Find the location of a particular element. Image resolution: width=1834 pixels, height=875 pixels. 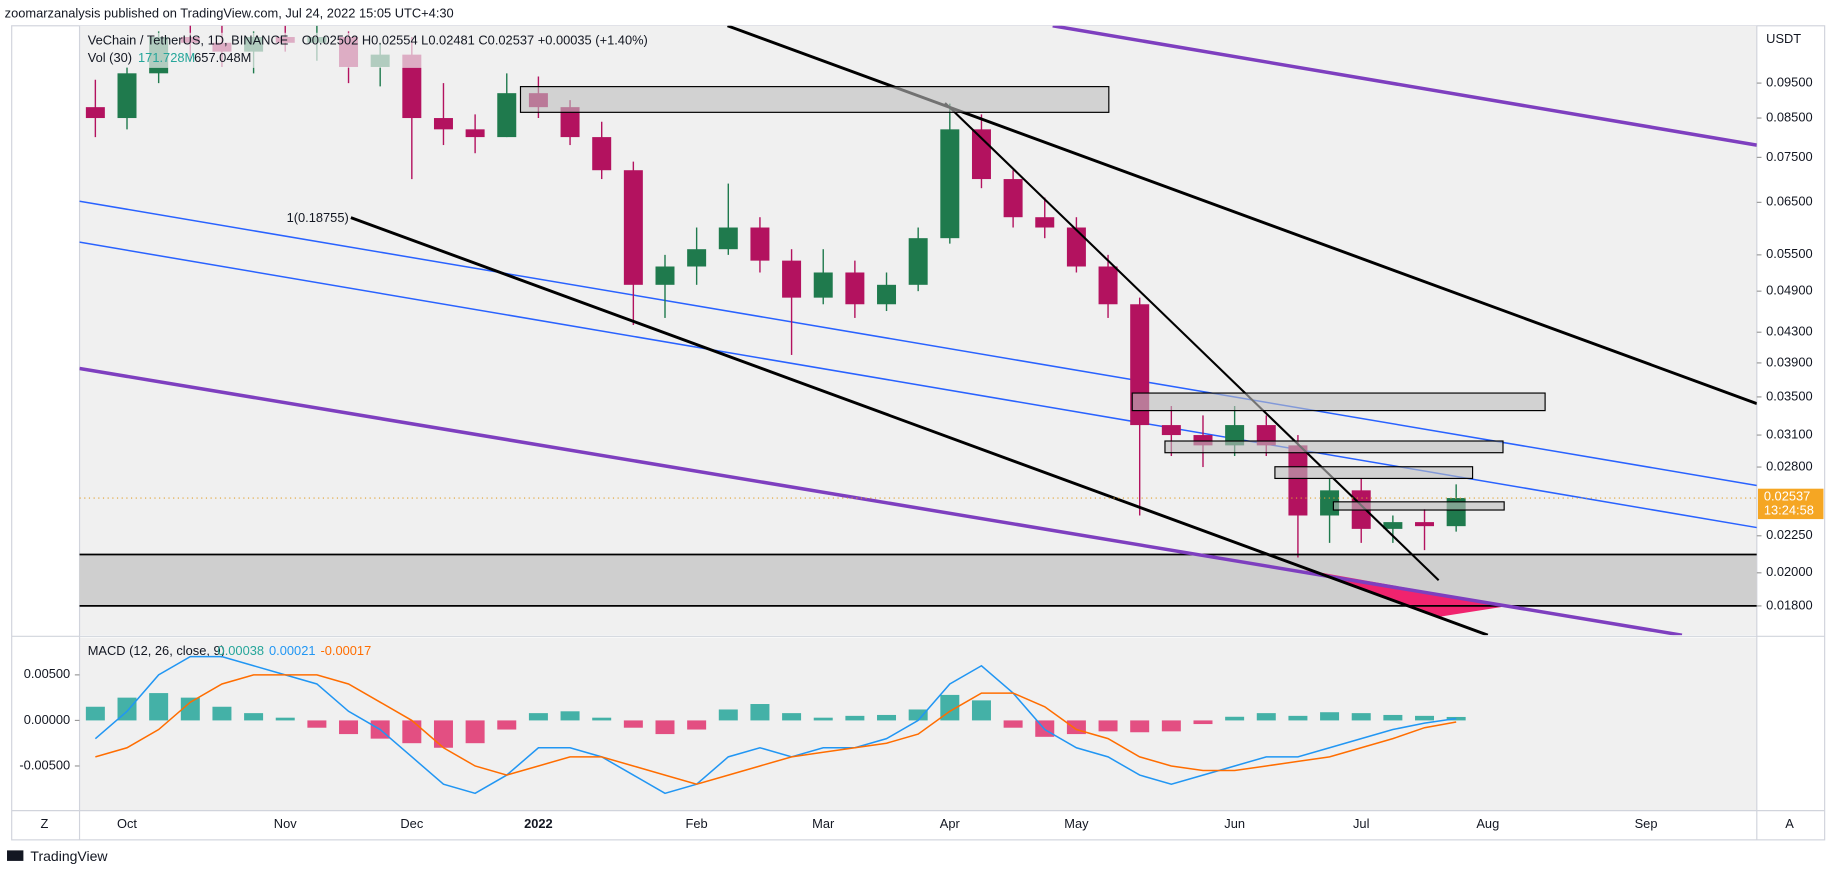

brand: TradingView is located at coordinates (69, 856).